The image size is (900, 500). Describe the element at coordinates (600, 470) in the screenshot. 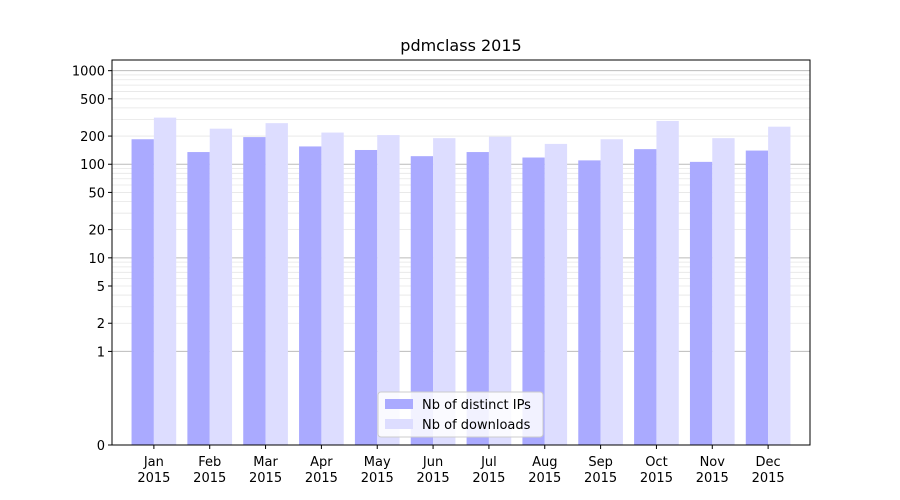

I see `x-tick-label: Sep 2015` at that location.